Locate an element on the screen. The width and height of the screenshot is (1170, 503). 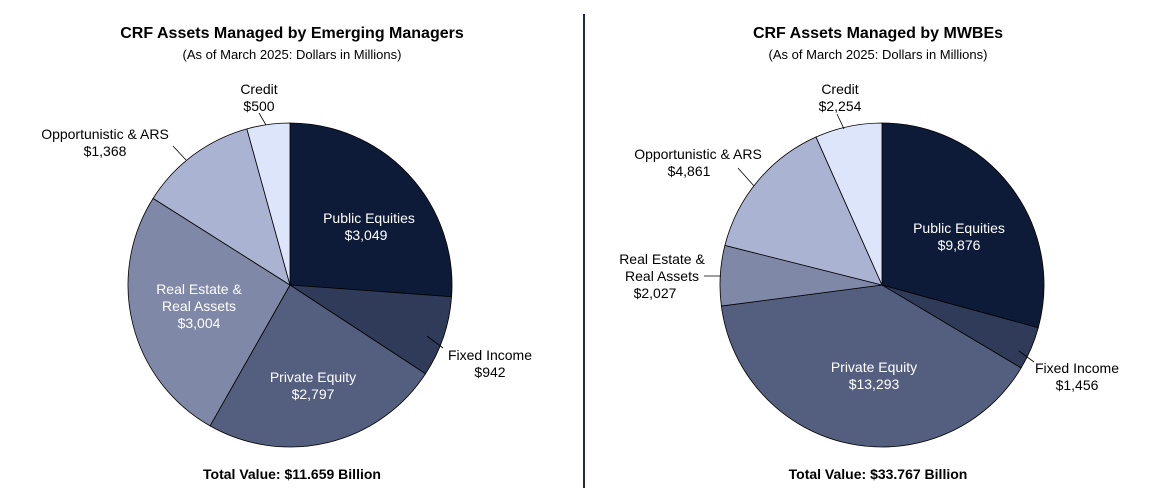
slice-value-label: $3,004 is located at coordinates (199, 323).